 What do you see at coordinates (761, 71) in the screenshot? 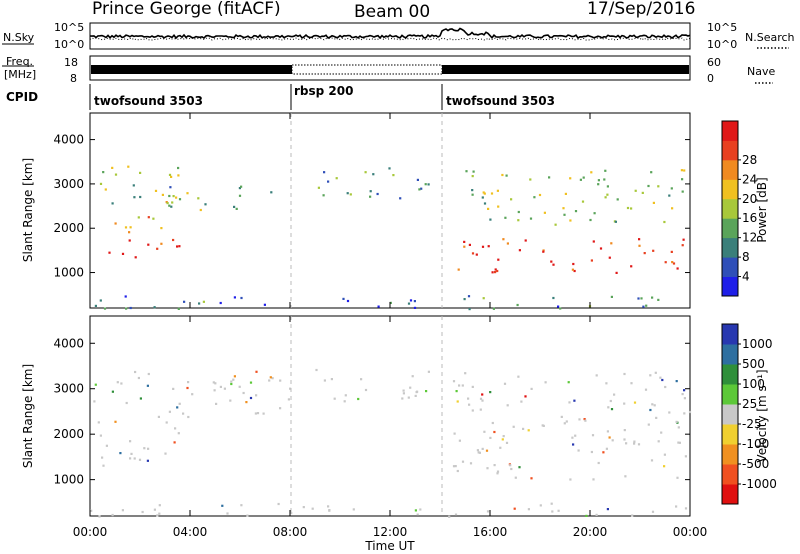
I see `nave-label: Nave` at bounding box center [761, 71].